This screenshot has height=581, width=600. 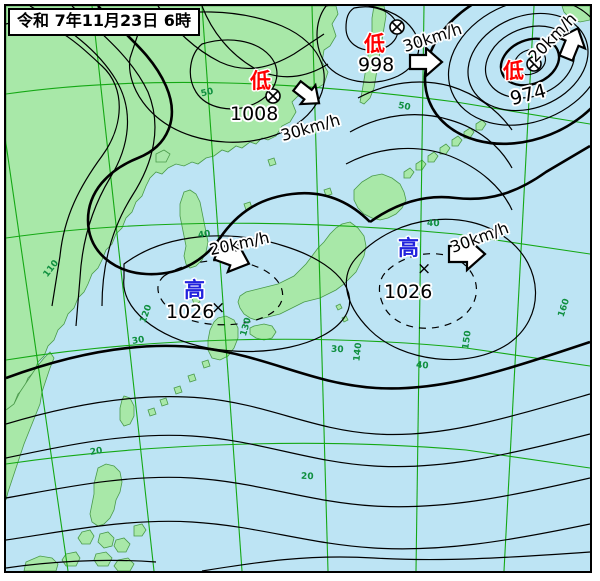 What do you see at coordinates (373, 55) in the screenshot?
I see `sakhalin-island` at bounding box center [373, 55].